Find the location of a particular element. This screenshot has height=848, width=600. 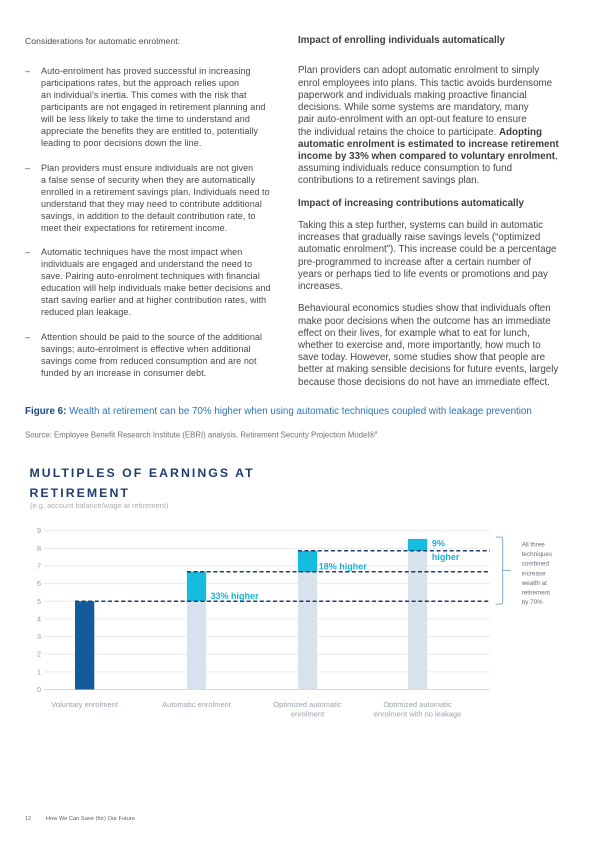

svg-text: Automatic enrolment is located at coordinates (197, 704).